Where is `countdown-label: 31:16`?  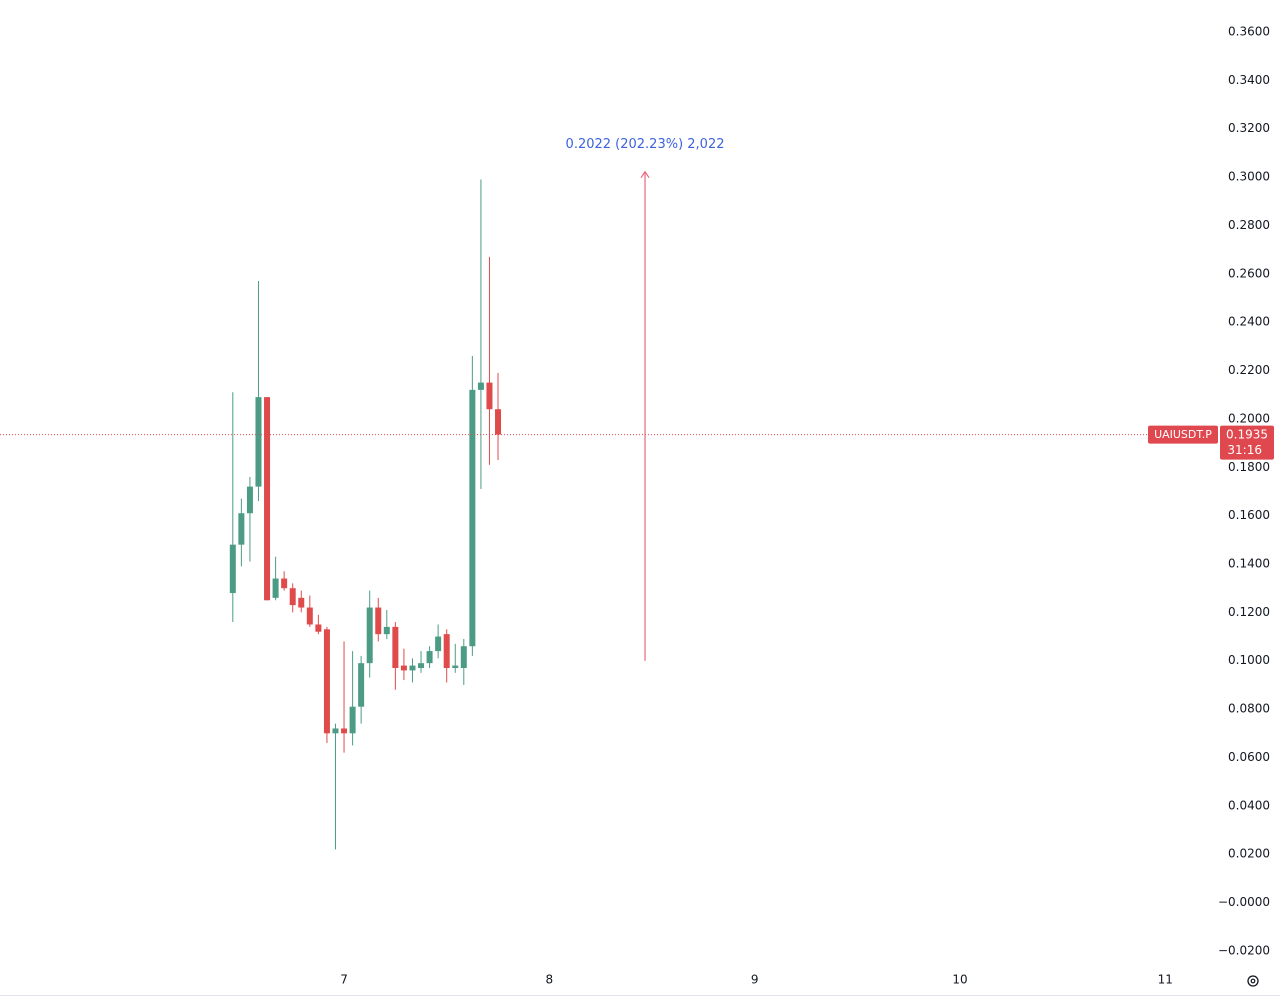
countdown-label: 31:16 is located at coordinates (1244, 450).